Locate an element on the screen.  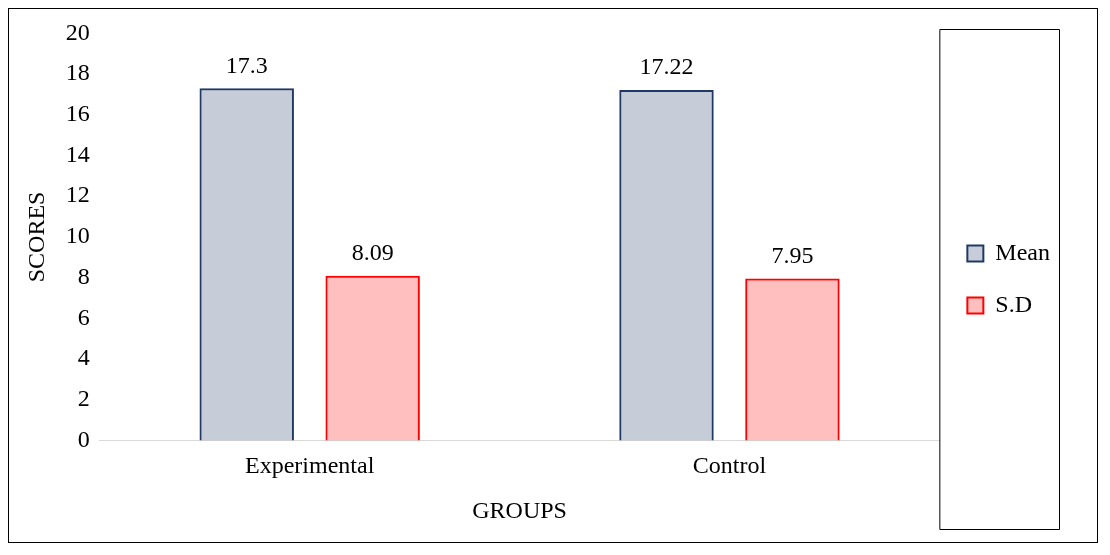
y-tick-label: 8 is located at coordinates (83, 275).